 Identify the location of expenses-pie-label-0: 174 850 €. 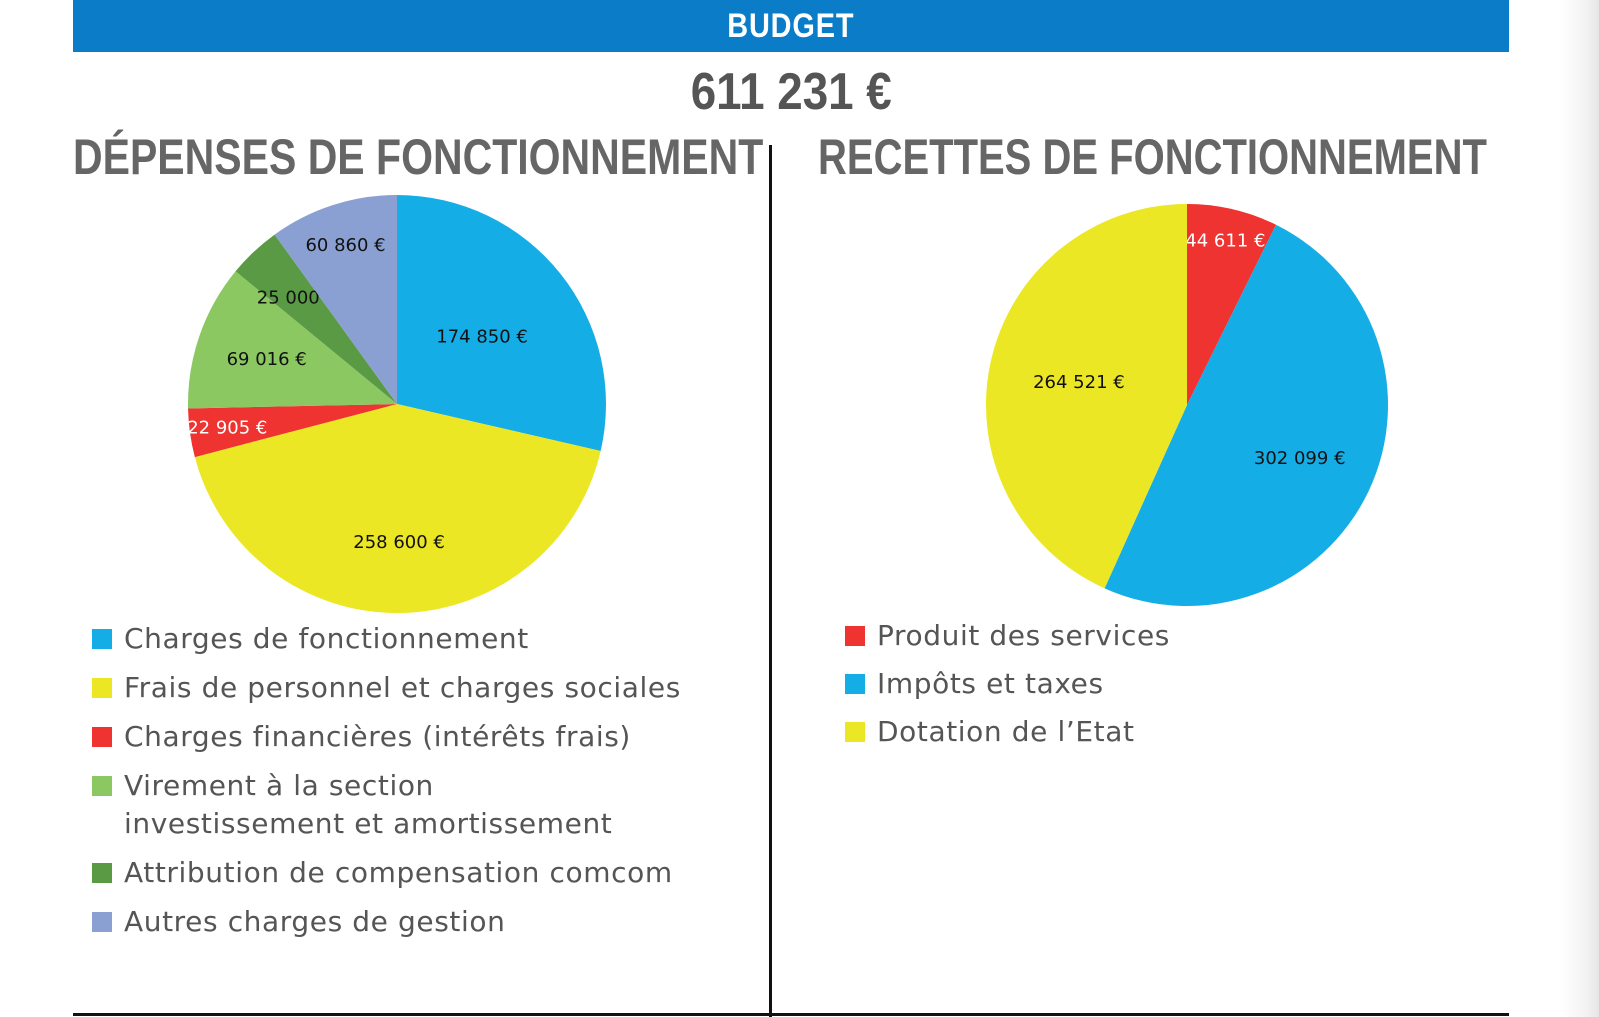
(482, 336).